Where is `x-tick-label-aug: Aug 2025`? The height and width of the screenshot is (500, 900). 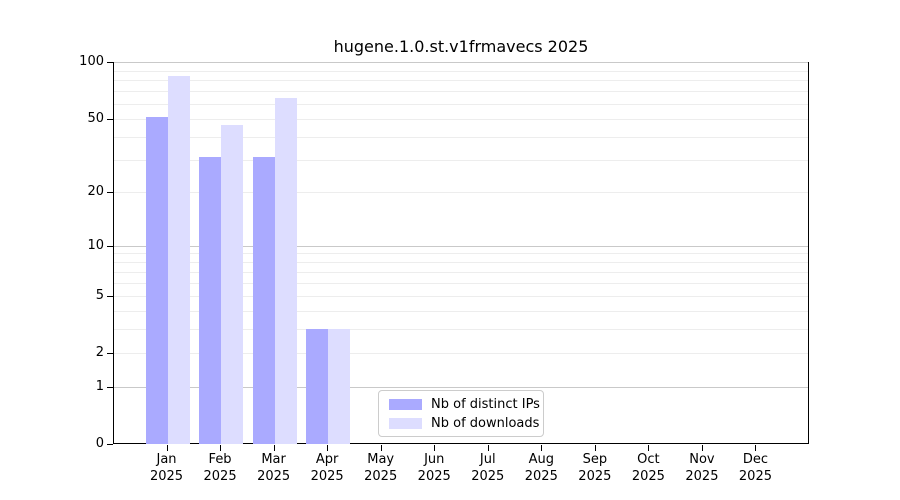
x-tick-label-aug: Aug 2025 is located at coordinates (541, 468).